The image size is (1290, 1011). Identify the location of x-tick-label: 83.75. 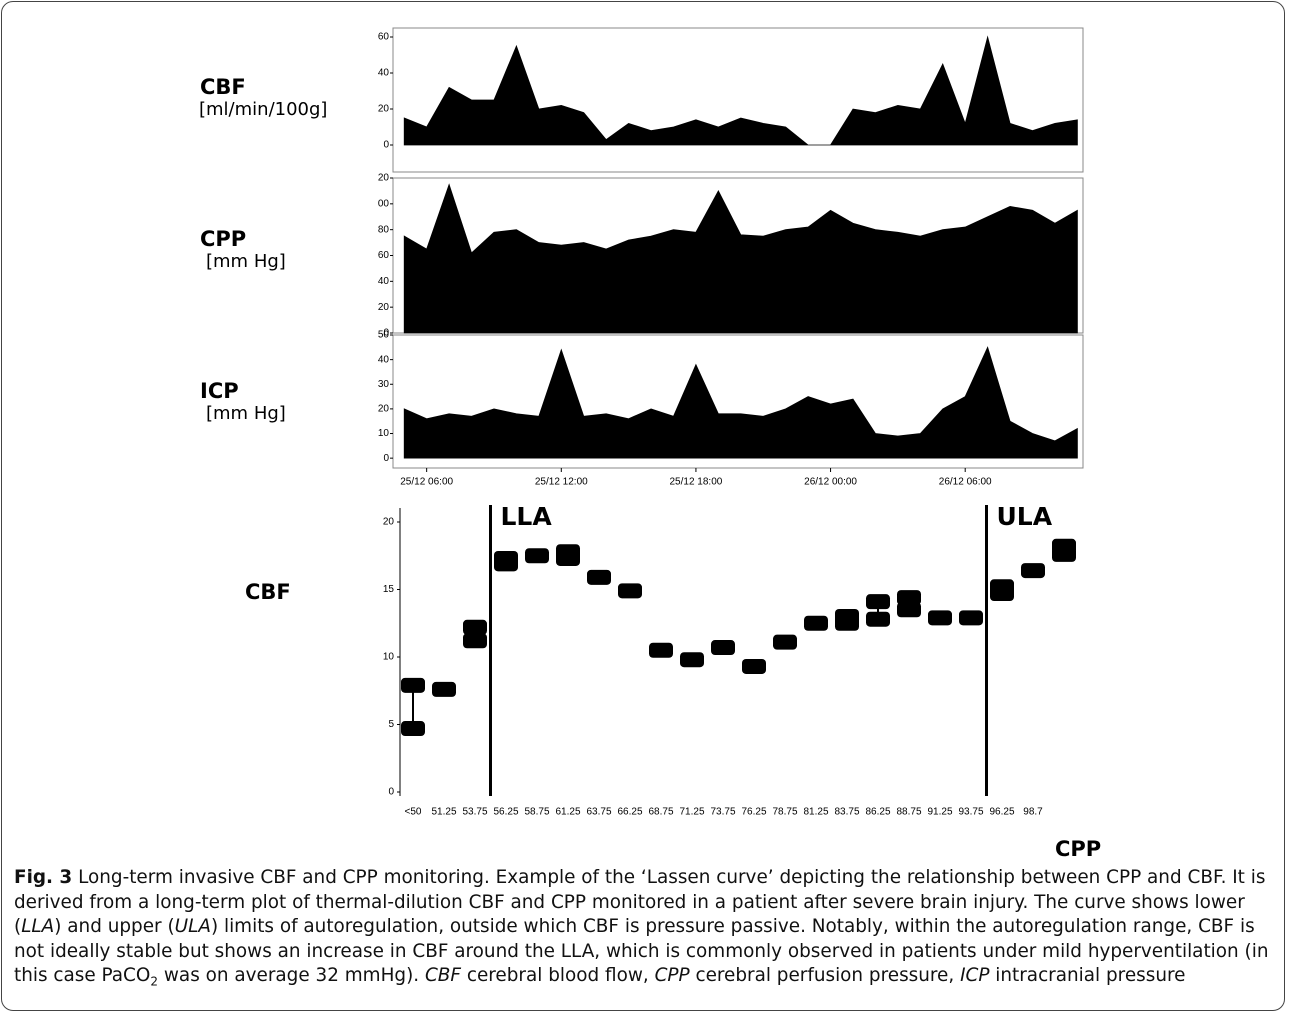
(846, 812).